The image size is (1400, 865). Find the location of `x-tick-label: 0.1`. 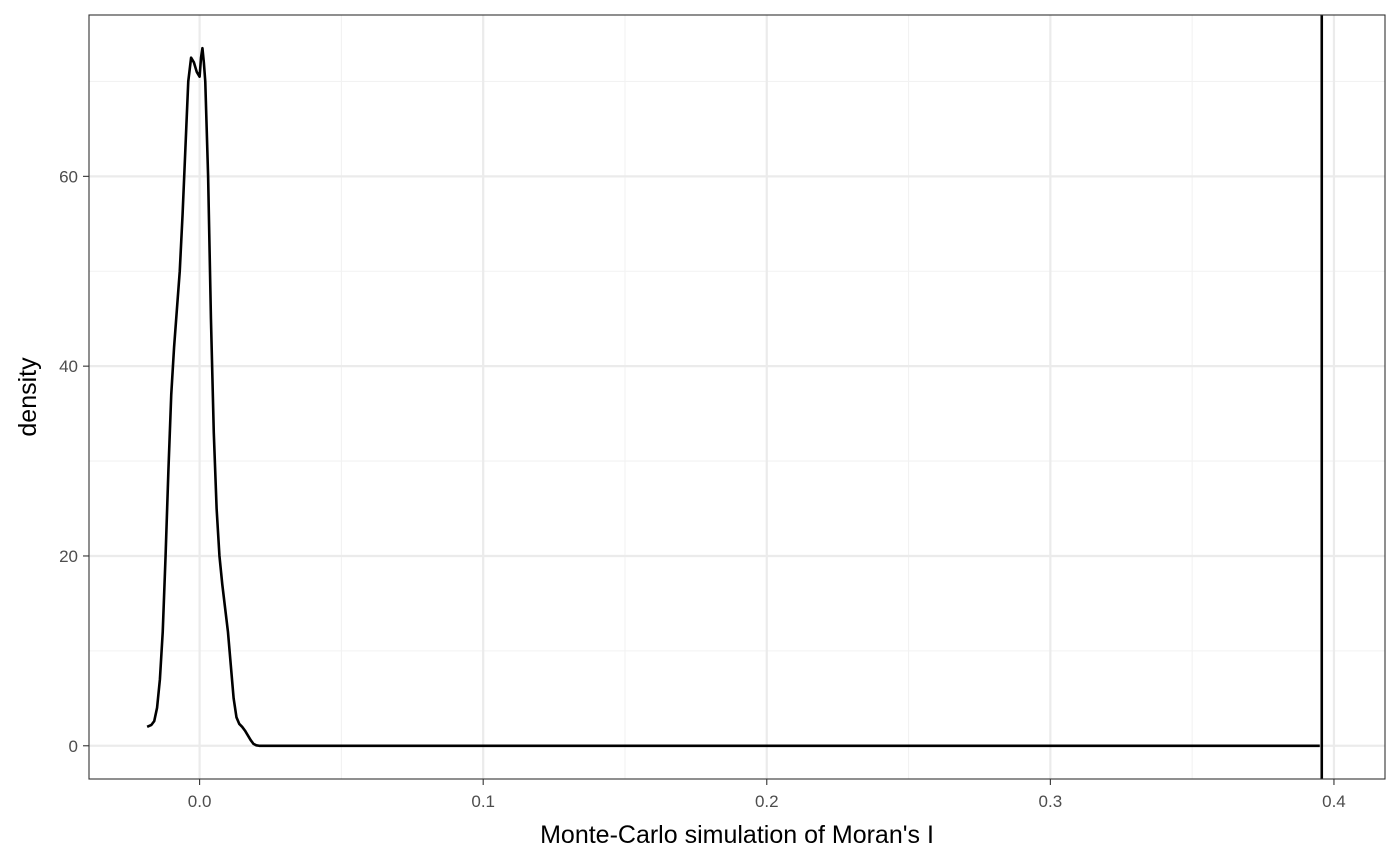

x-tick-label: 0.1 is located at coordinates (483, 801).